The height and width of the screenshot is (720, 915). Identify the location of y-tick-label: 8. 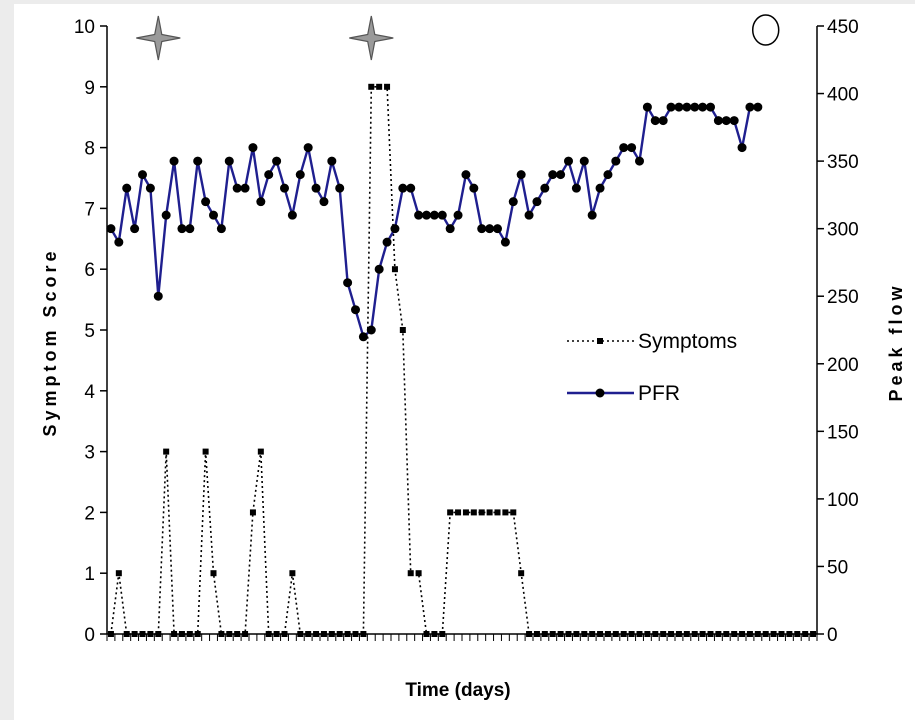
(89, 149).